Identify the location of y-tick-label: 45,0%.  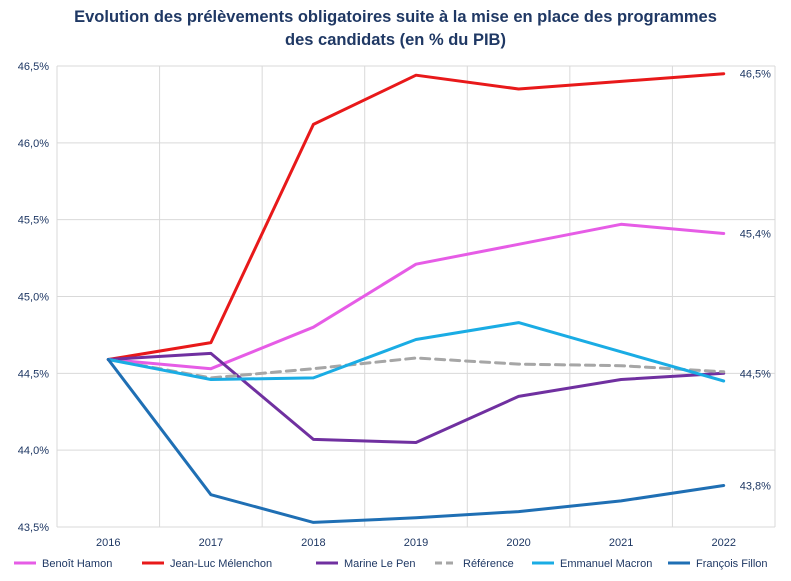
(33, 298).